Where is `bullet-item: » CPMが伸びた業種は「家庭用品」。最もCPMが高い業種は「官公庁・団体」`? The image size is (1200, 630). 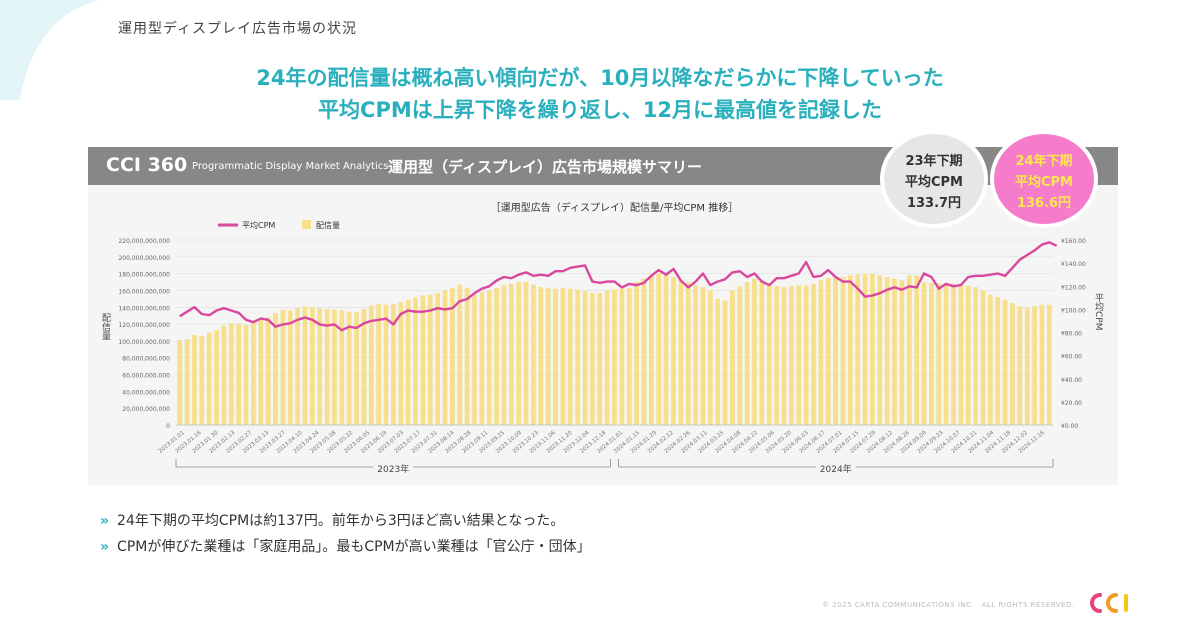
bullet-item: » CPMが伸びた業種は「家庭用品」。最もCPMが高い業種は「官公庁・団体」 is located at coordinates (345, 546).